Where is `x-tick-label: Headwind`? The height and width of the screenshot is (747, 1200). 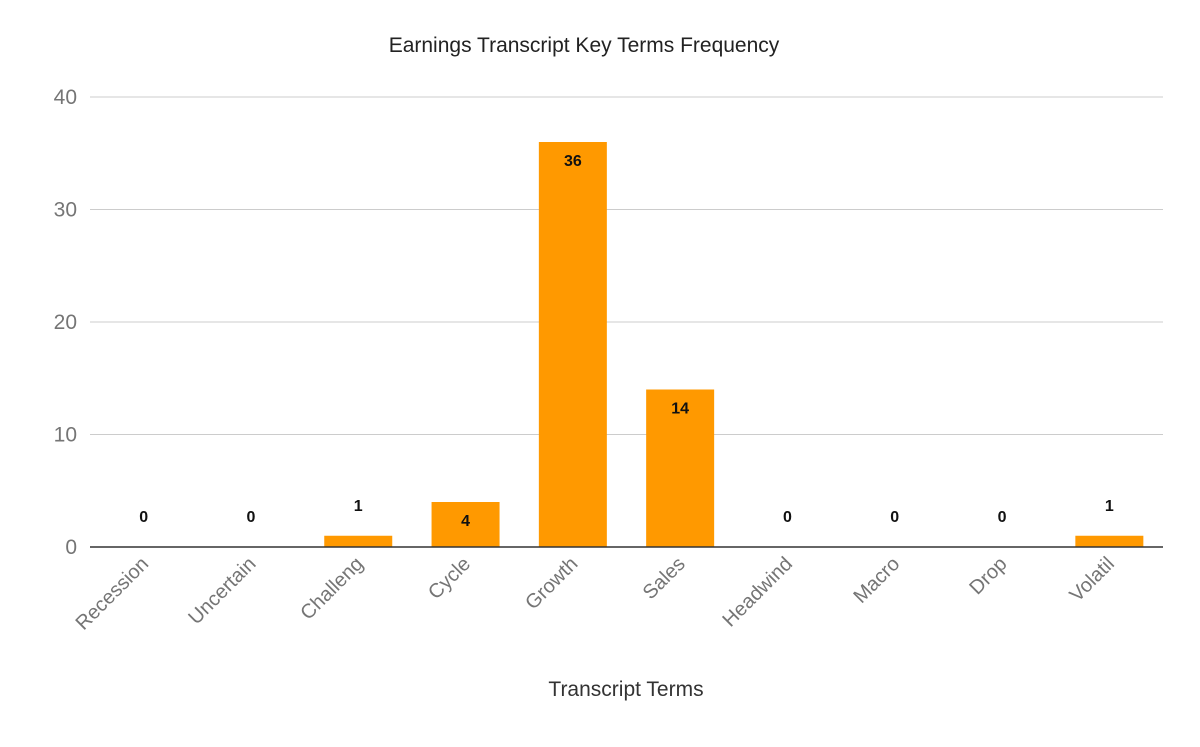
x-tick-label: Headwind is located at coordinates (758, 592).